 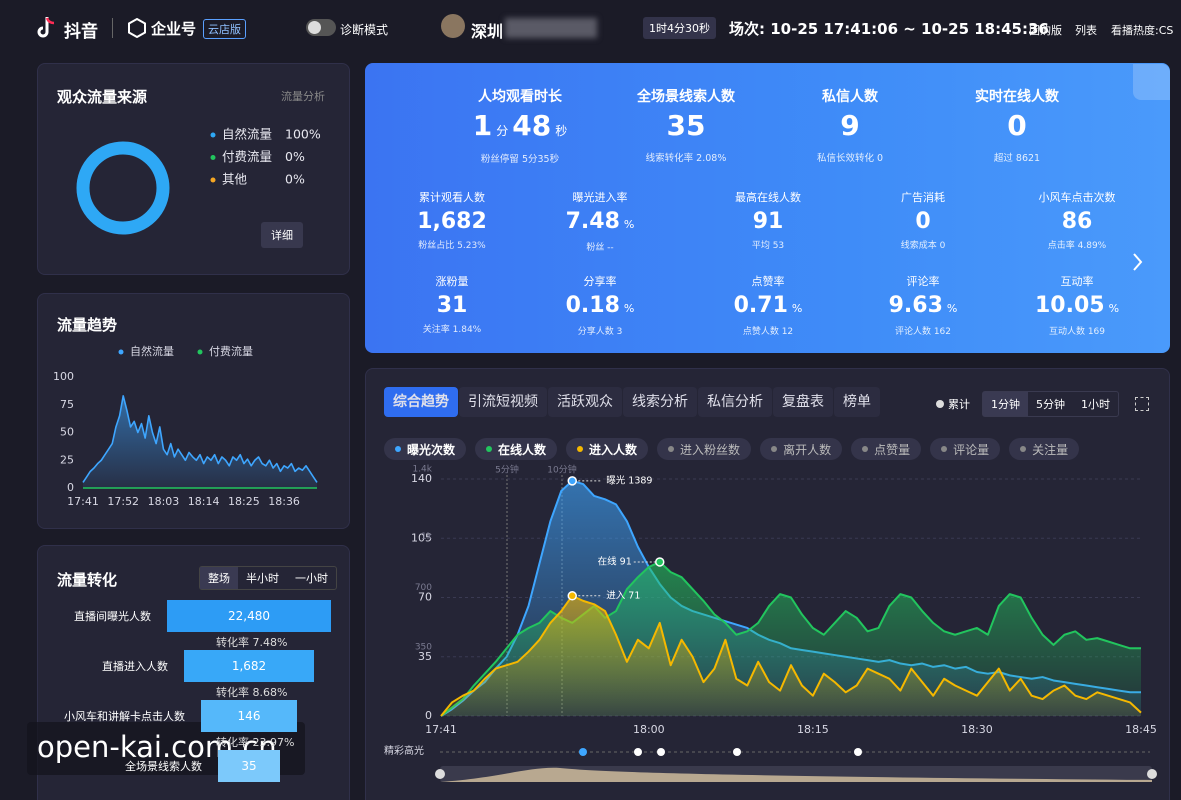 I want to click on metric-sub: 平均 53, so click(x=768, y=246).